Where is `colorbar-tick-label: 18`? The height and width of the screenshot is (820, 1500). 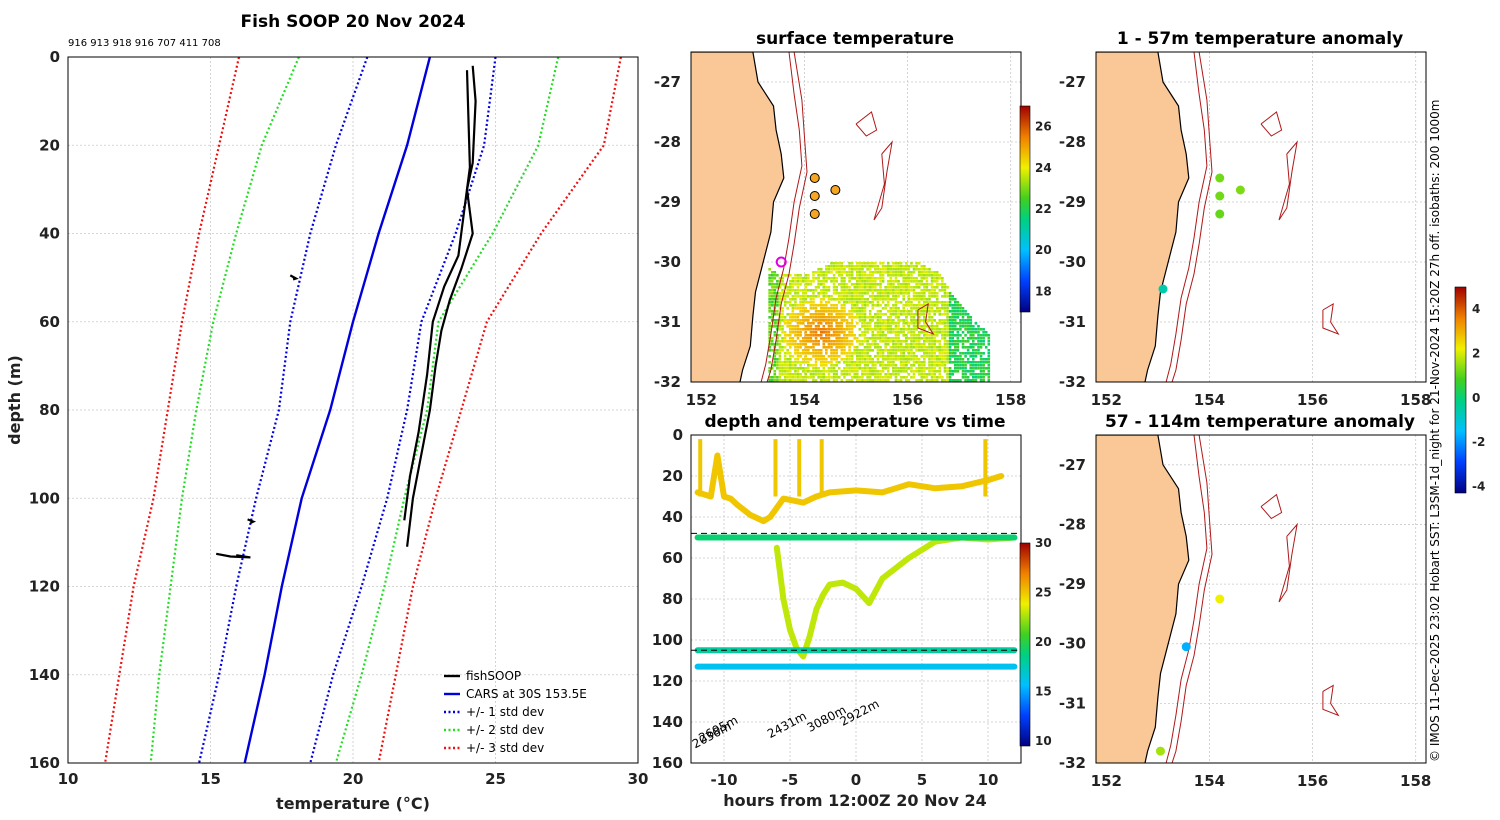
colorbar-tick-label: 18 is located at coordinates (1043, 291).